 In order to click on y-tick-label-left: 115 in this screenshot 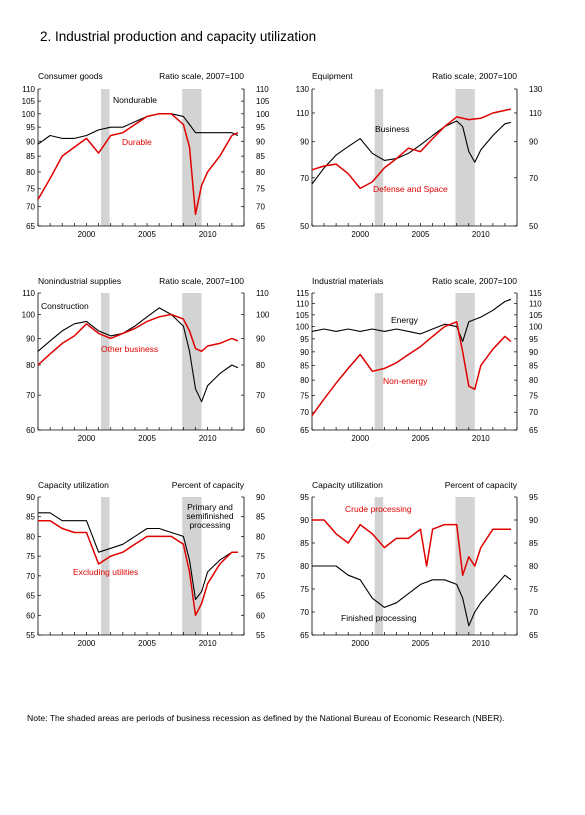, I will do `click(302, 293)`.